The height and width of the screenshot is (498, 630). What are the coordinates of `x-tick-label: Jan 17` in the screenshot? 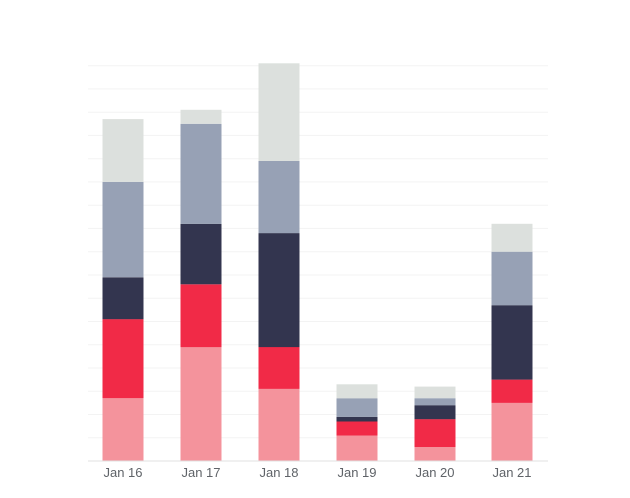 It's located at (200, 472).